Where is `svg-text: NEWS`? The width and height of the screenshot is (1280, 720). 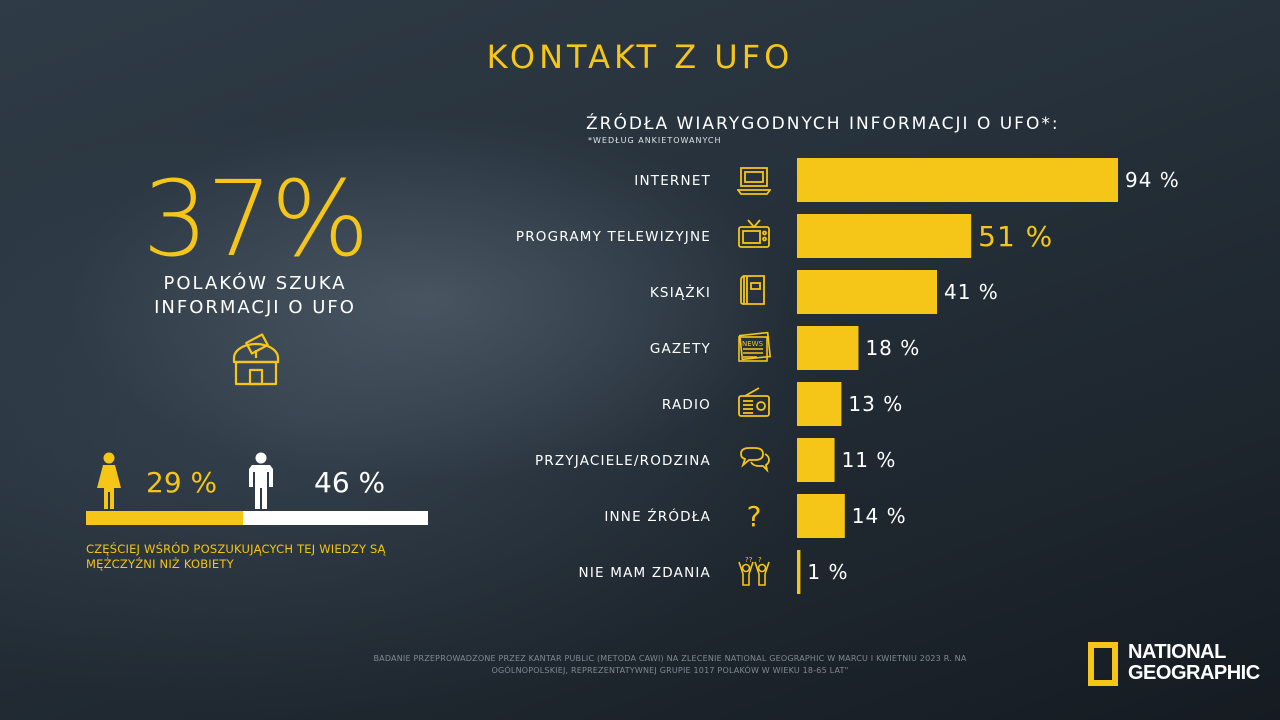
svg-text: NEWS is located at coordinates (753, 344).